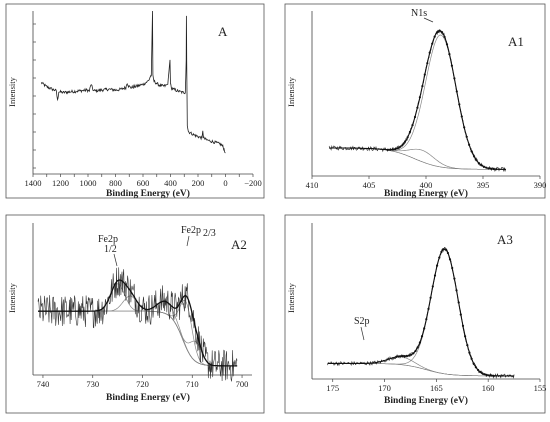 Image resolution: width=550 pixels, height=422 pixels. I want to click on panel-a-x-tick-label: 800, so click(115, 183).